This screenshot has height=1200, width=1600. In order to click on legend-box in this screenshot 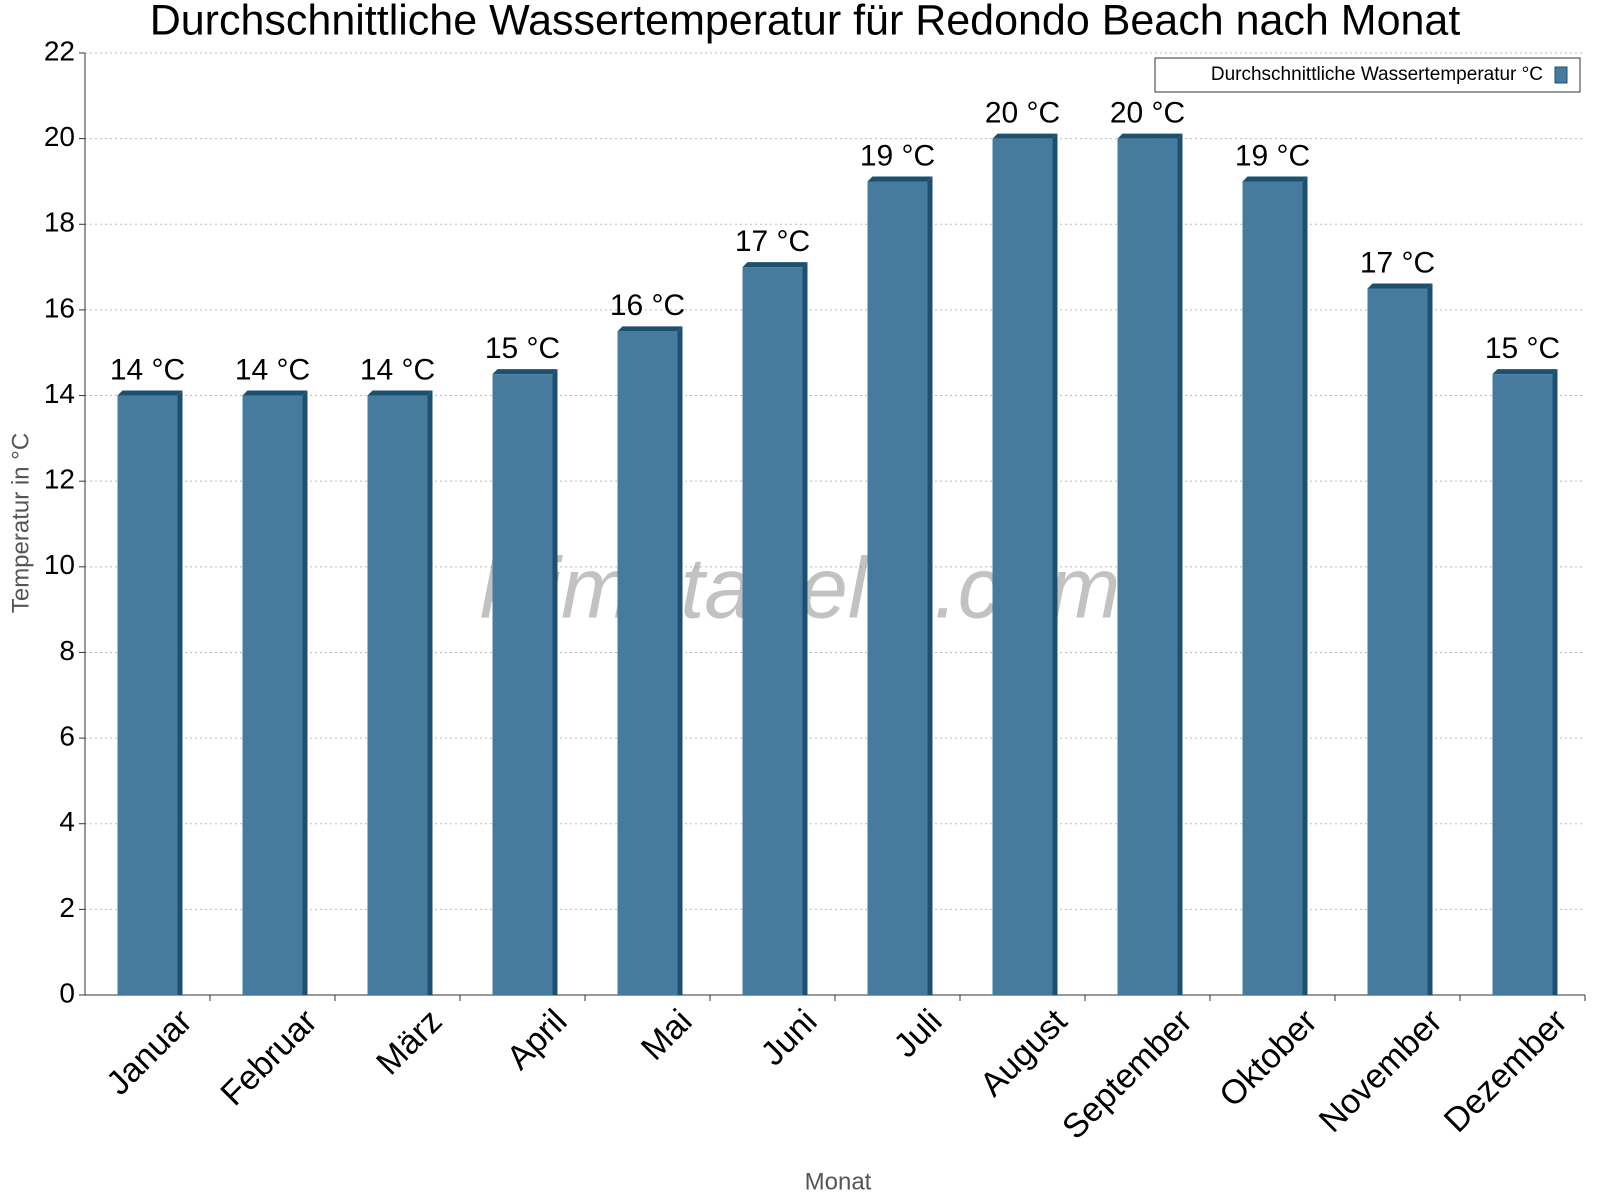, I will do `click(1367, 75)`.